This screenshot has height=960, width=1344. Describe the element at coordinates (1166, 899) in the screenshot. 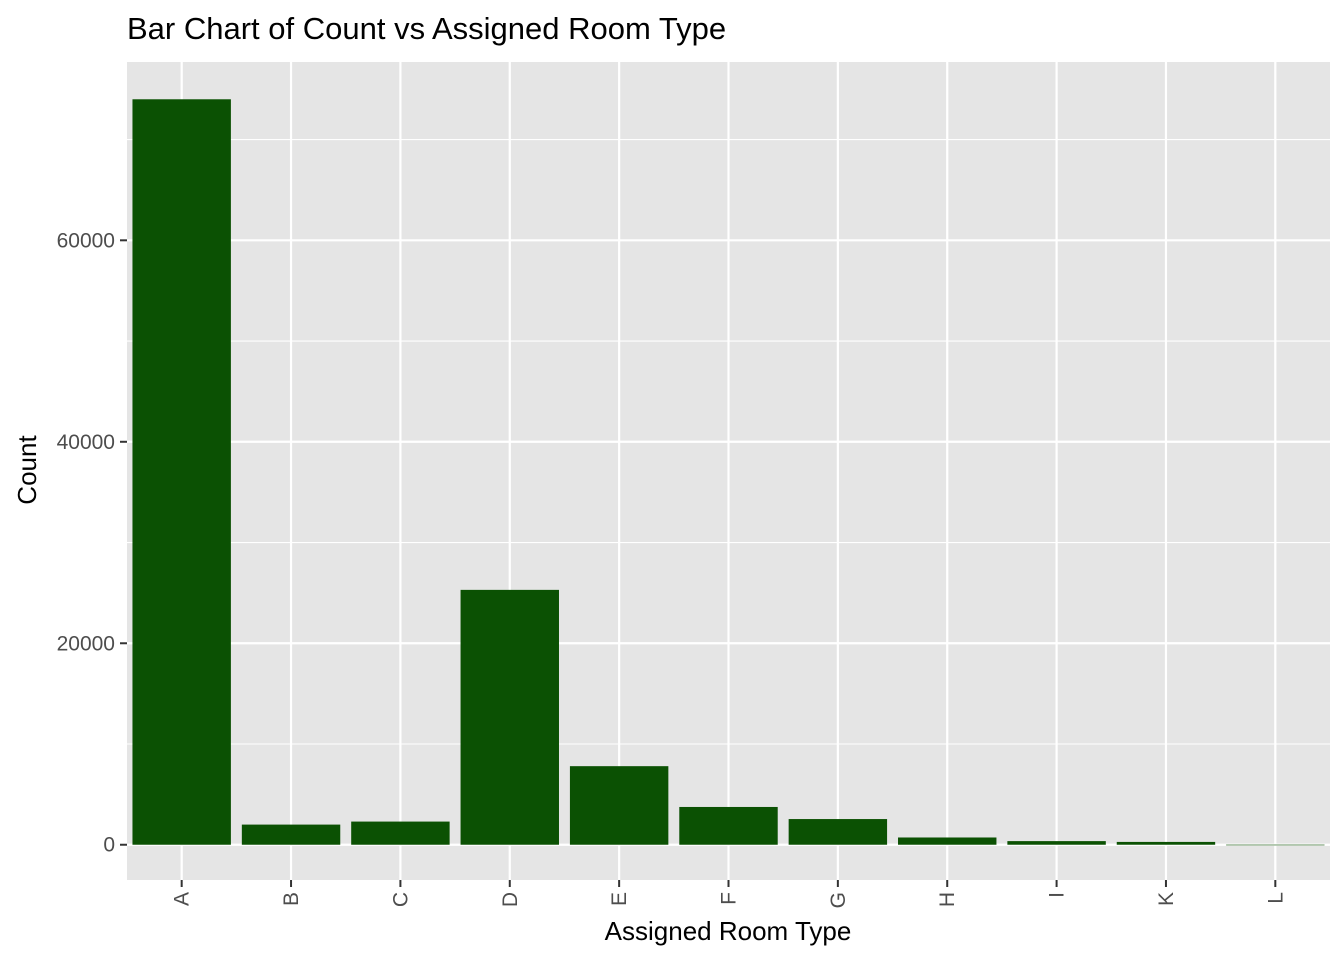

I see `x-tick-label-K: K` at that location.